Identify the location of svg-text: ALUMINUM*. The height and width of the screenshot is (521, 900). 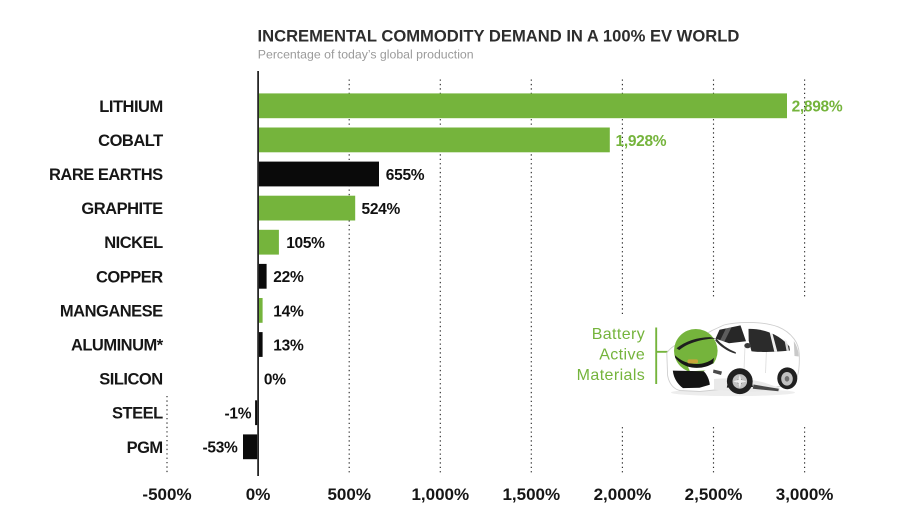
(117, 346).